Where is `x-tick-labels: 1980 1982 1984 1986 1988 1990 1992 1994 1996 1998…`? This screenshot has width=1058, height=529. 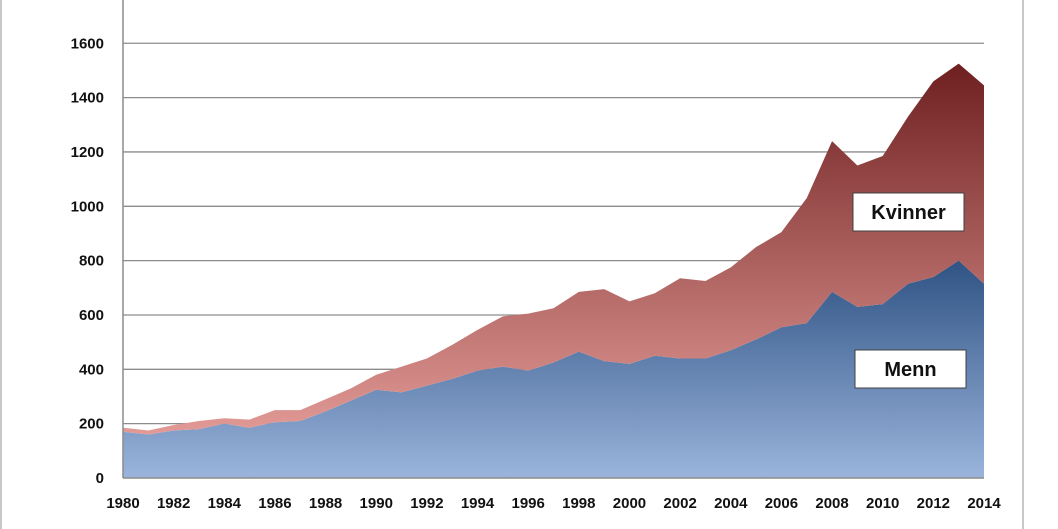 x-tick-labels: 1980 1982 1984 1986 1988 1990 1992 1994 1996 1998… is located at coordinates (553, 503).